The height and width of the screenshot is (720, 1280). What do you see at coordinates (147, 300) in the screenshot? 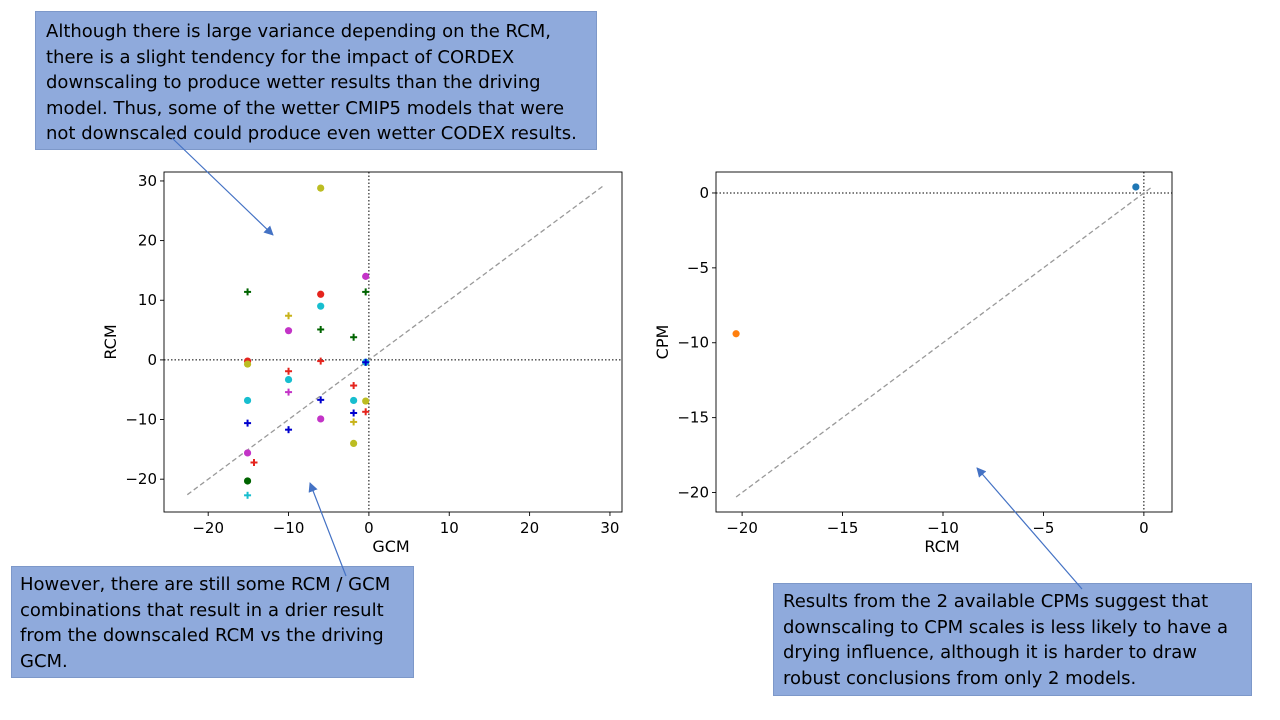
I see `y-tick-label: 10` at bounding box center [147, 300].